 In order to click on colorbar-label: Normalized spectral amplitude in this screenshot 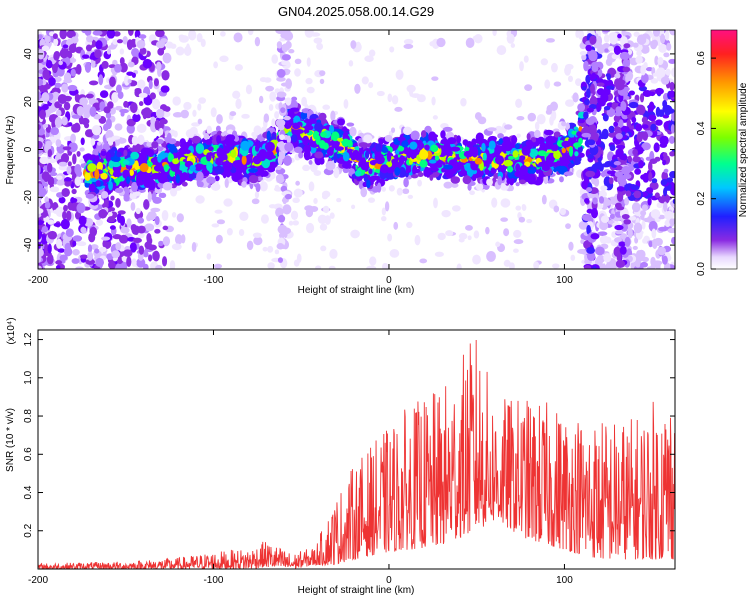, I will do `click(743, 149)`.